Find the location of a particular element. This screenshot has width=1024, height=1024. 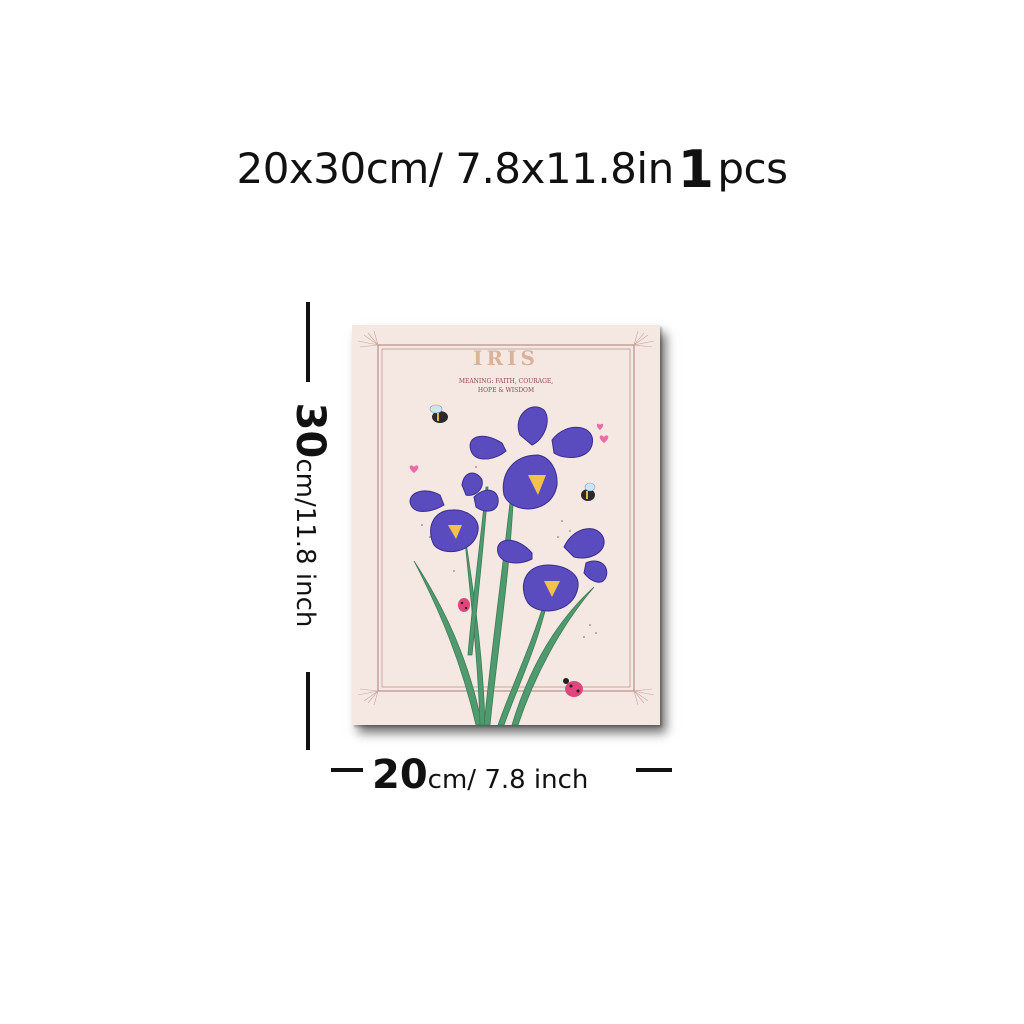

heart-ornaments is located at coordinates (509, 448).